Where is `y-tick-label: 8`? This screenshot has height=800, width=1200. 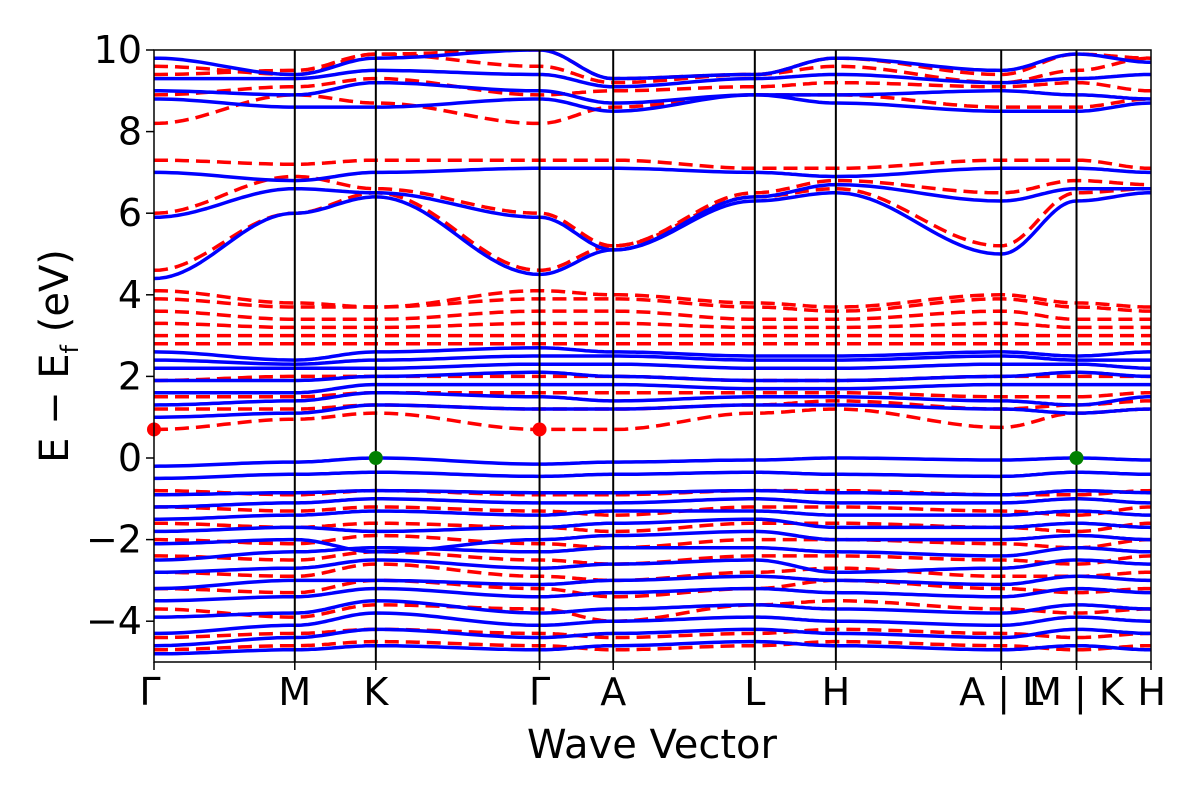
y-tick-label: 8 is located at coordinates (130, 132).